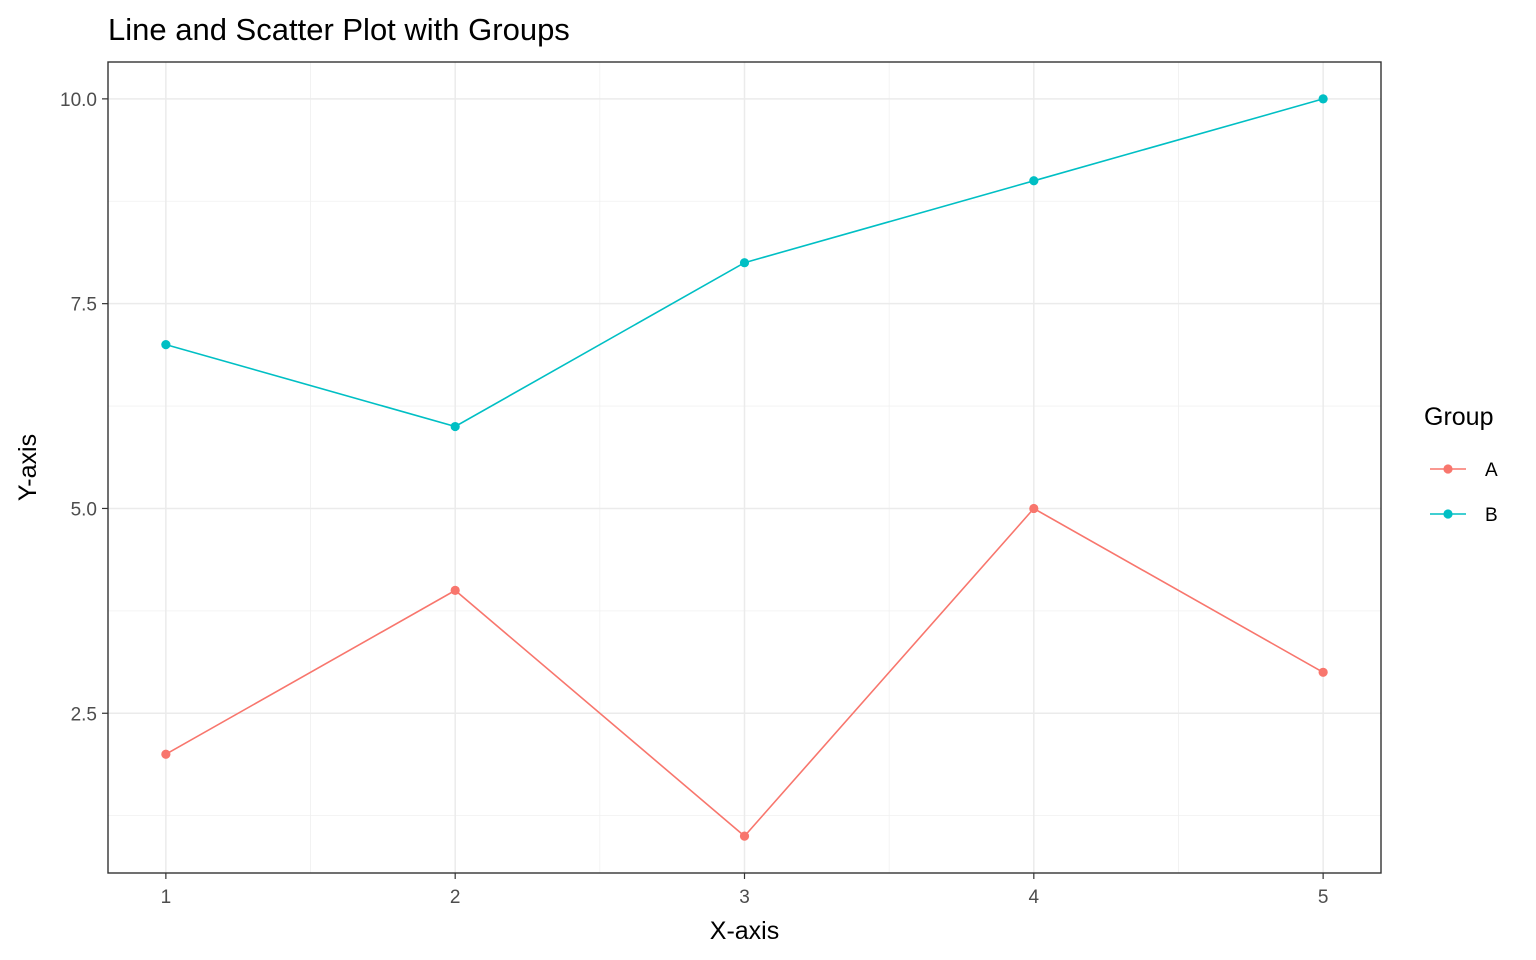 The height and width of the screenshot is (960, 1536). What do you see at coordinates (84, 305) in the screenshot?
I see `y-tick-label: 7.5` at bounding box center [84, 305].